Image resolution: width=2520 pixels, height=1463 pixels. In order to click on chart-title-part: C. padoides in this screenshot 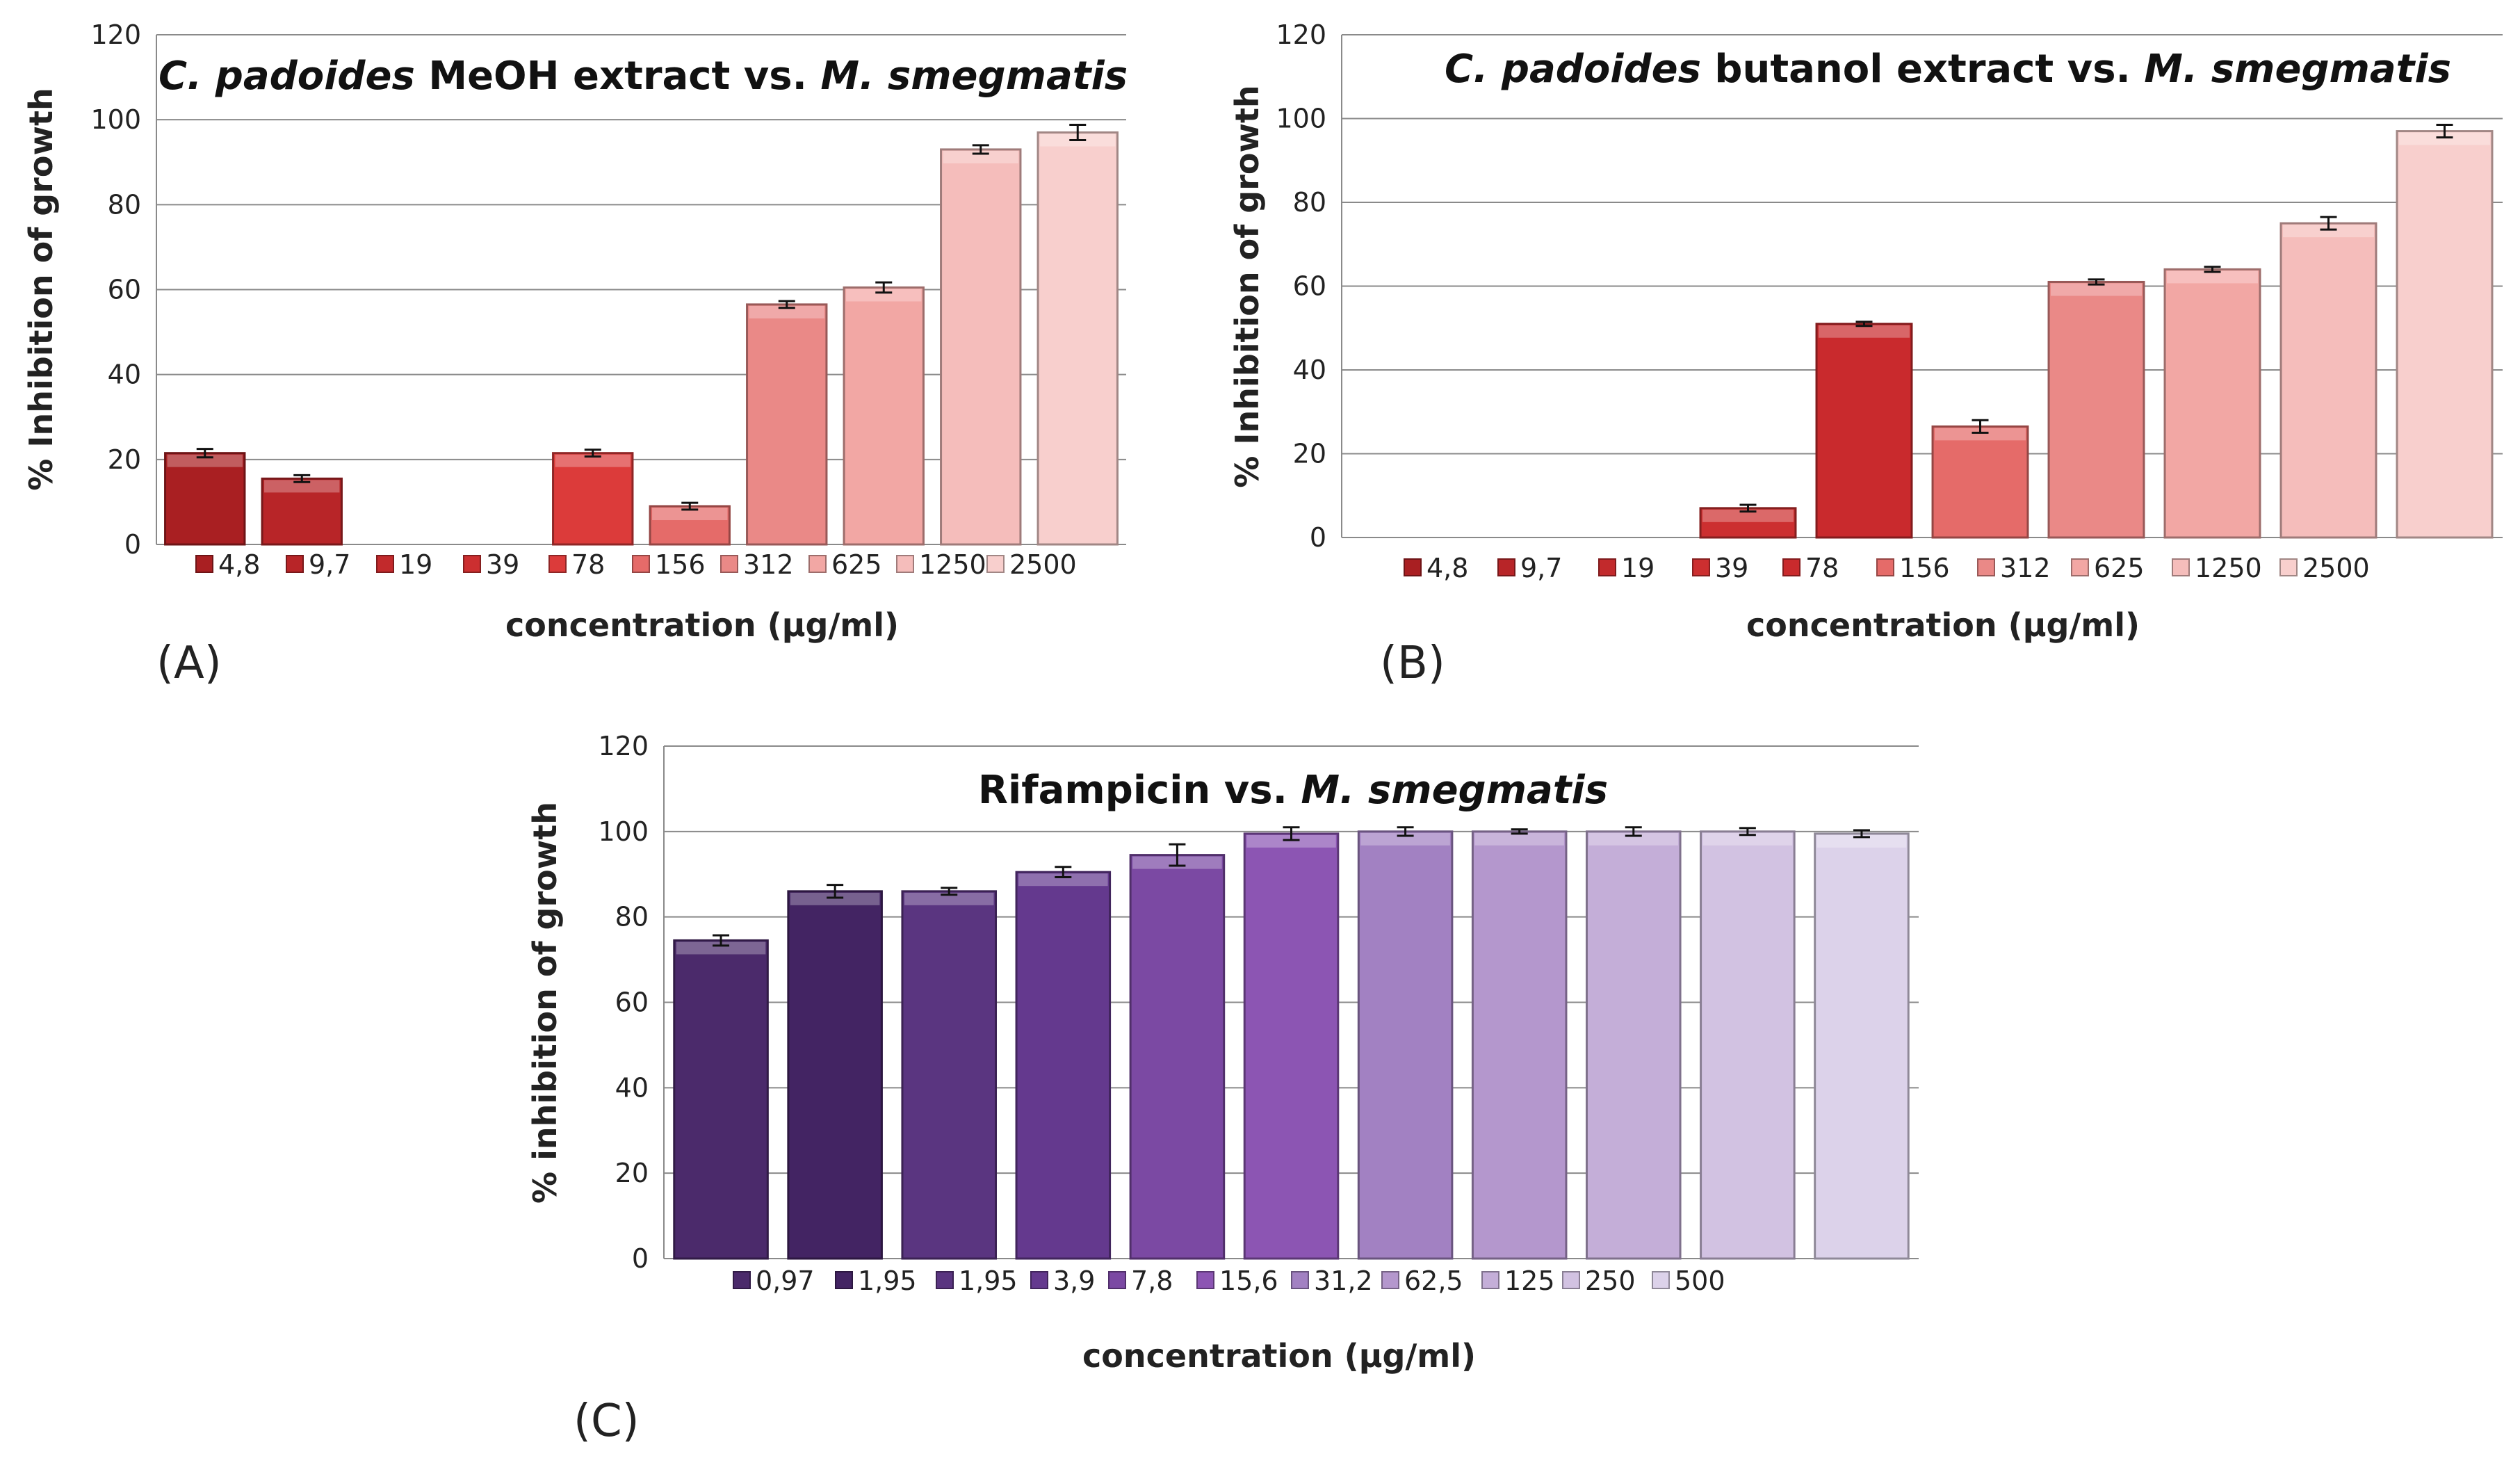, I will do `click(286, 77)`.